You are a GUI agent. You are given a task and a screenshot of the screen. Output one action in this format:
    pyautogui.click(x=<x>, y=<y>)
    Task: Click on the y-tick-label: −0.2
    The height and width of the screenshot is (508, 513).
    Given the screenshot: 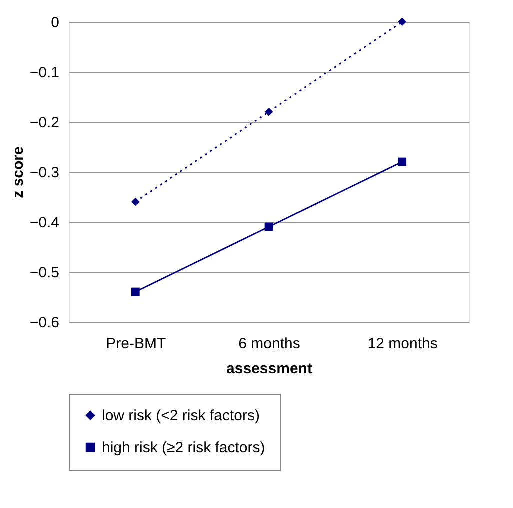 What is the action you would take?
    pyautogui.click(x=45, y=123)
    